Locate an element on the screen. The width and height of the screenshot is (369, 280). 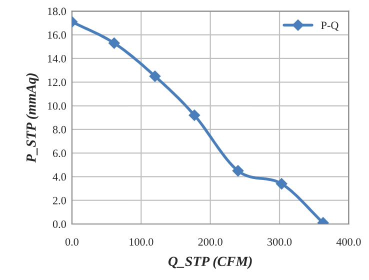
y-tick-label: 4.0 is located at coordinates (59, 177).